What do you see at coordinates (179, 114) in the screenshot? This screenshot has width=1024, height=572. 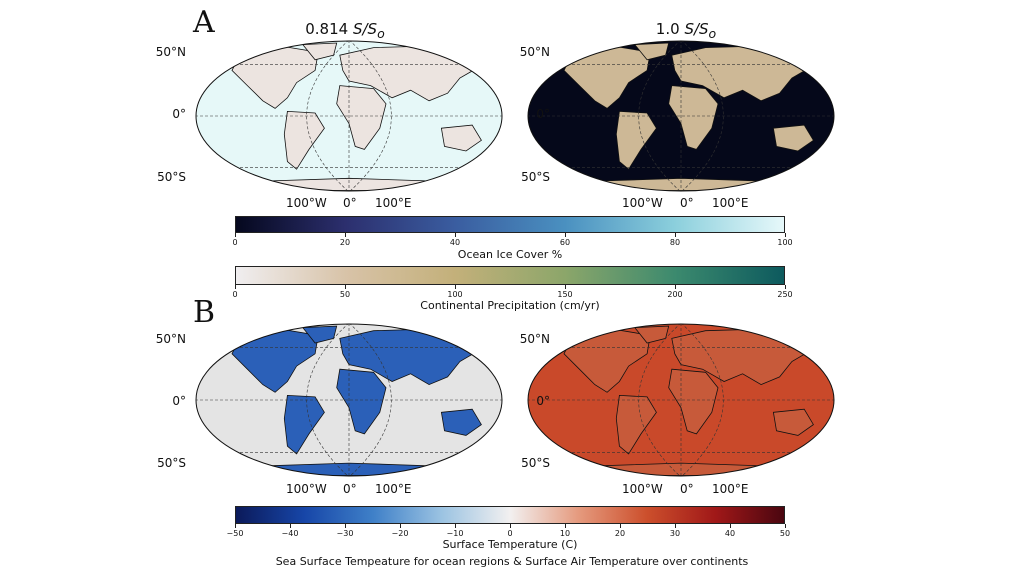 I see `lat-label-a-left-0: 0°` at bounding box center [179, 114].